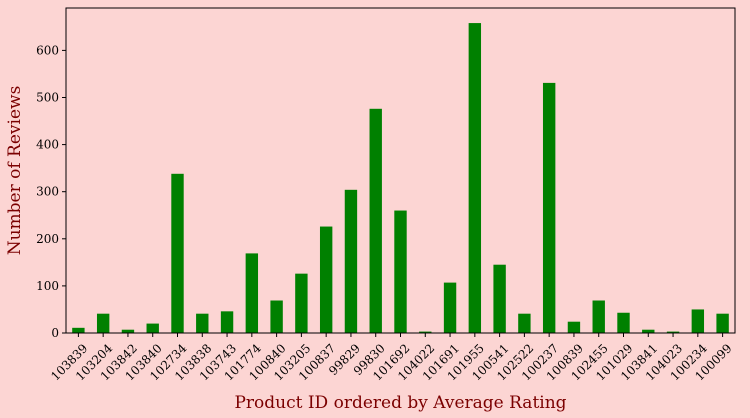 This screenshot has width=750, height=418. Describe the element at coordinates (47, 97) in the screenshot. I see `y-tick-label: 500` at that location.